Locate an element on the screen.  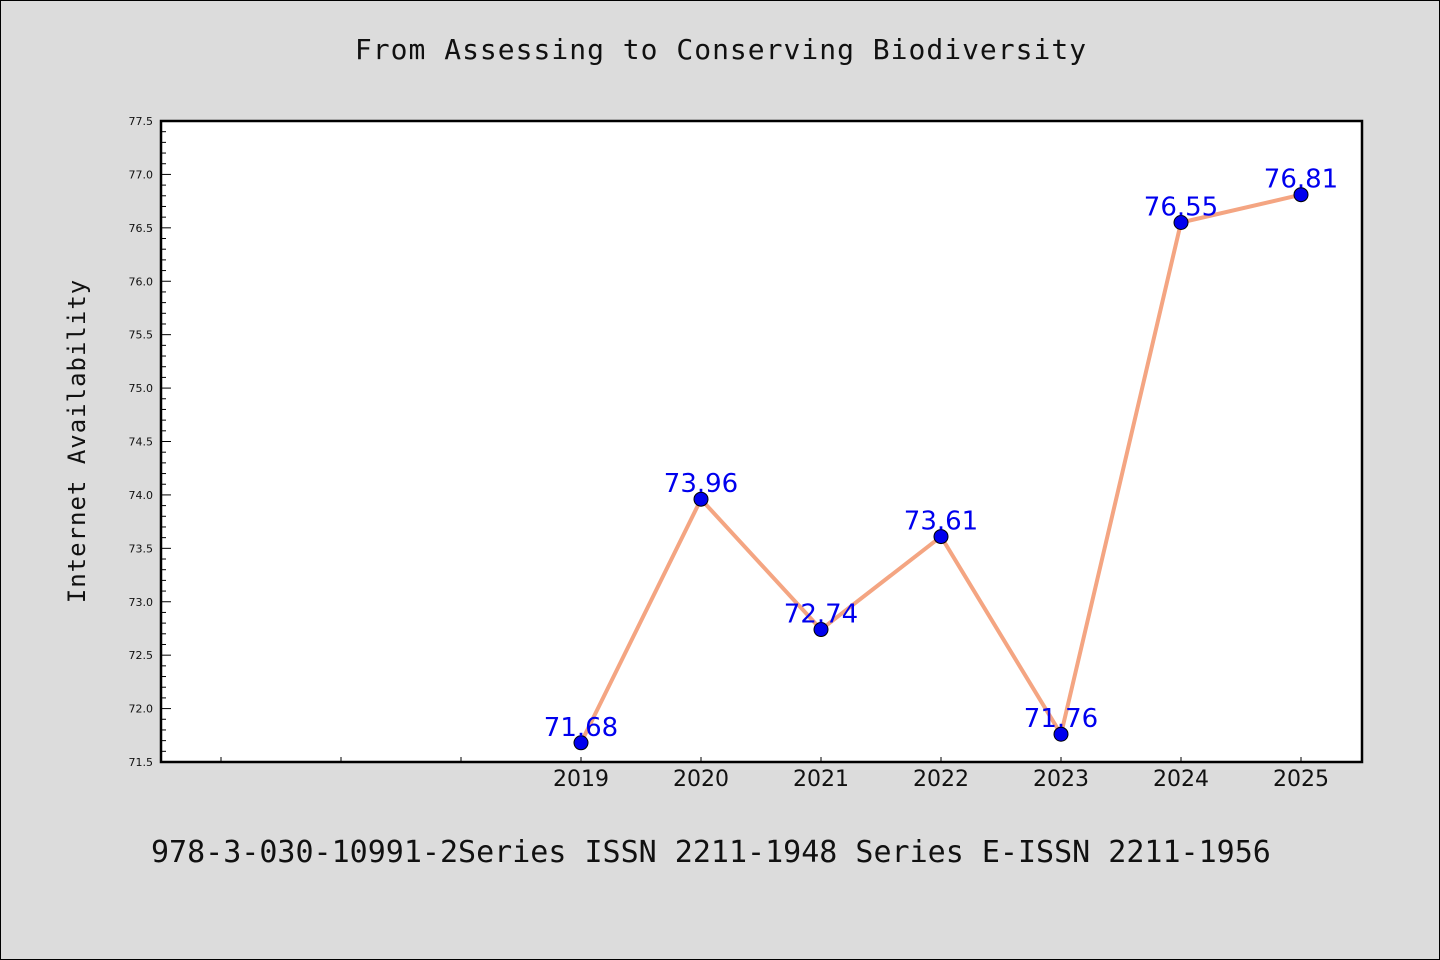
y-tick-label: 76.5 is located at coordinates (141, 228).